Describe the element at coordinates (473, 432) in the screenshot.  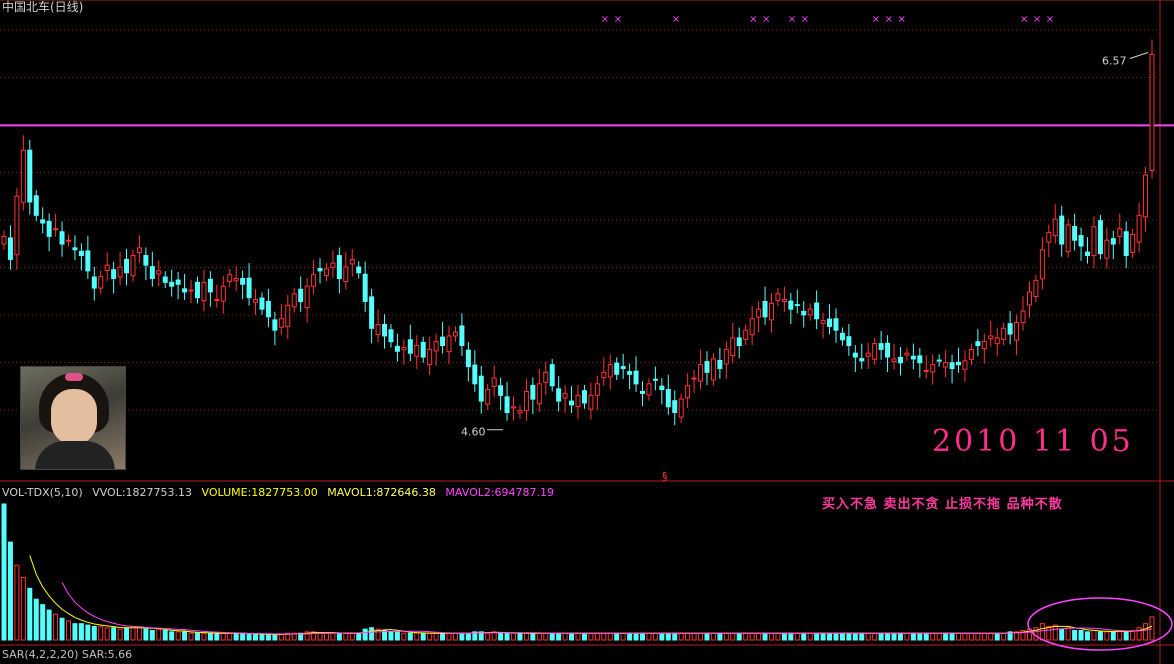
I see `min-price-label: 4.60` at that location.